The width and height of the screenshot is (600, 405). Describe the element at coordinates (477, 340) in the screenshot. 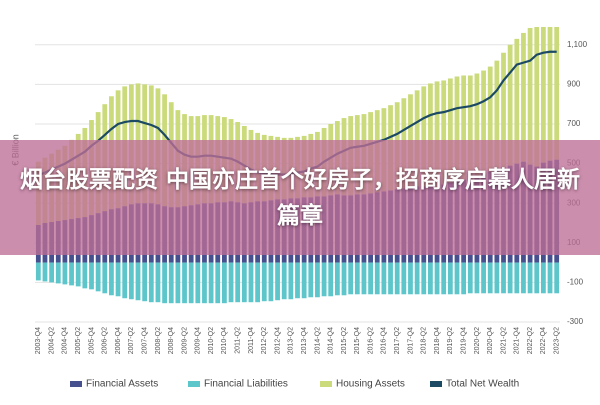

I see `x-tick-label: 2020-Q2` at that location.